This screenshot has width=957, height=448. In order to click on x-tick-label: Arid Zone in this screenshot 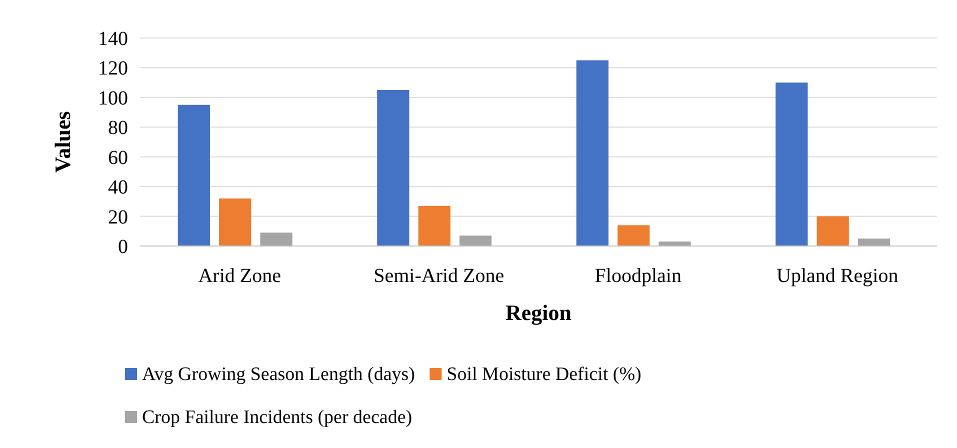, I will do `click(240, 276)`.